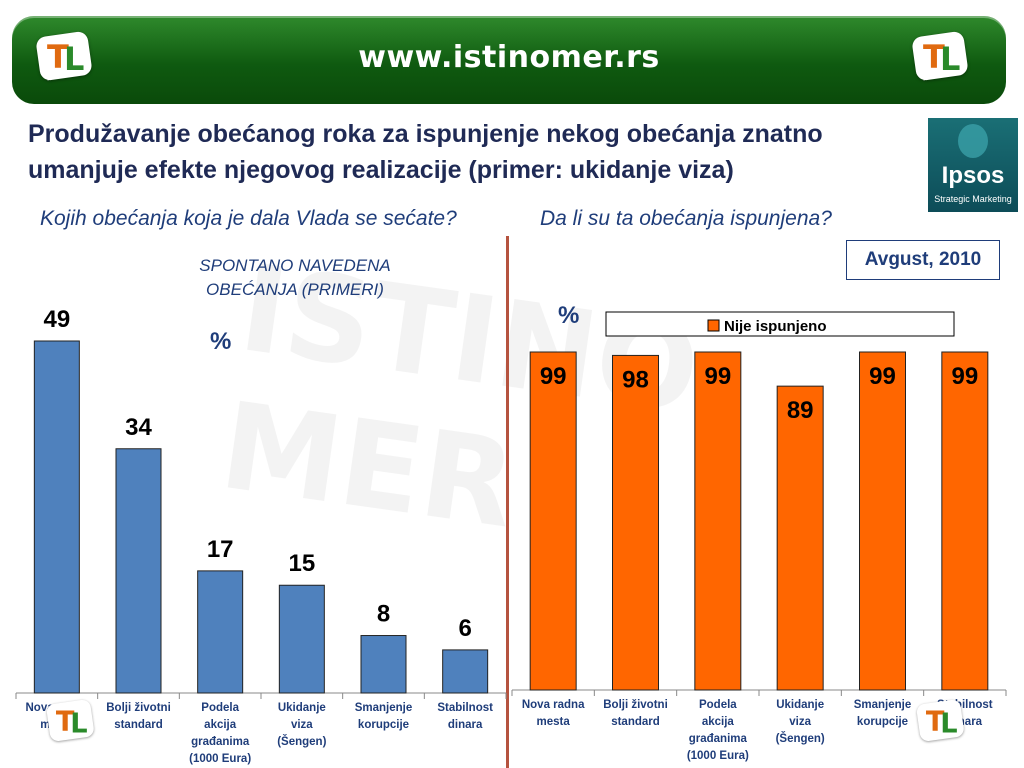 This screenshot has height=768, width=1024. Describe the element at coordinates (713, 325) in the screenshot. I see `right-legend-swatch` at that location.